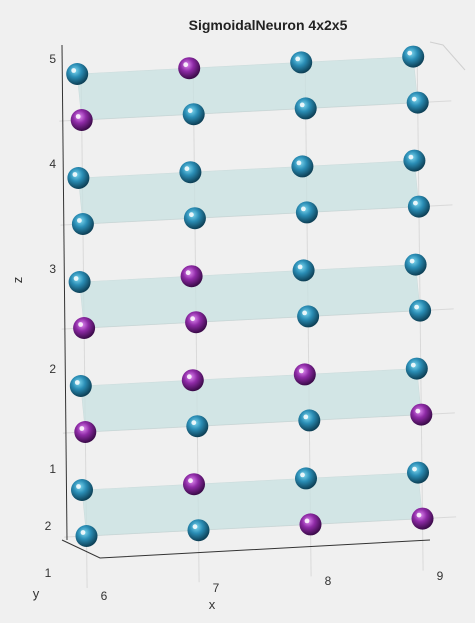 The width and height of the screenshot is (475, 623). I want to click on x-tick-label: 8, so click(328, 581).